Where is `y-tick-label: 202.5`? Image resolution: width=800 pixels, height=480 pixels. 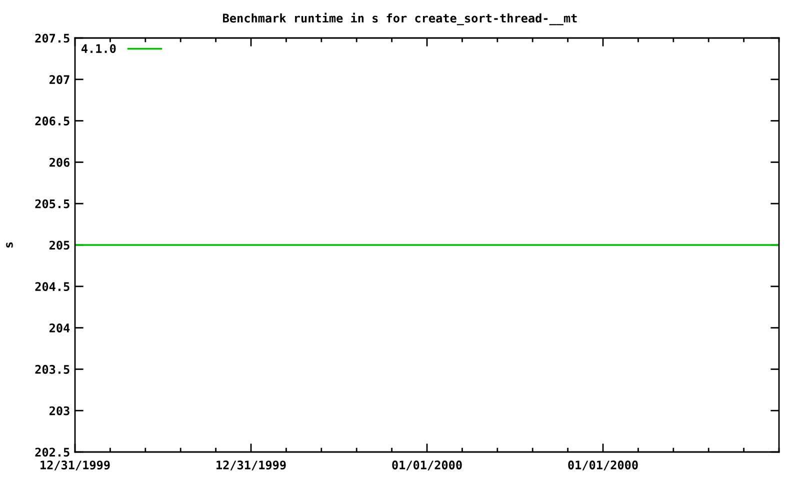 y-tick-label: 202.5 is located at coordinates (52, 452).